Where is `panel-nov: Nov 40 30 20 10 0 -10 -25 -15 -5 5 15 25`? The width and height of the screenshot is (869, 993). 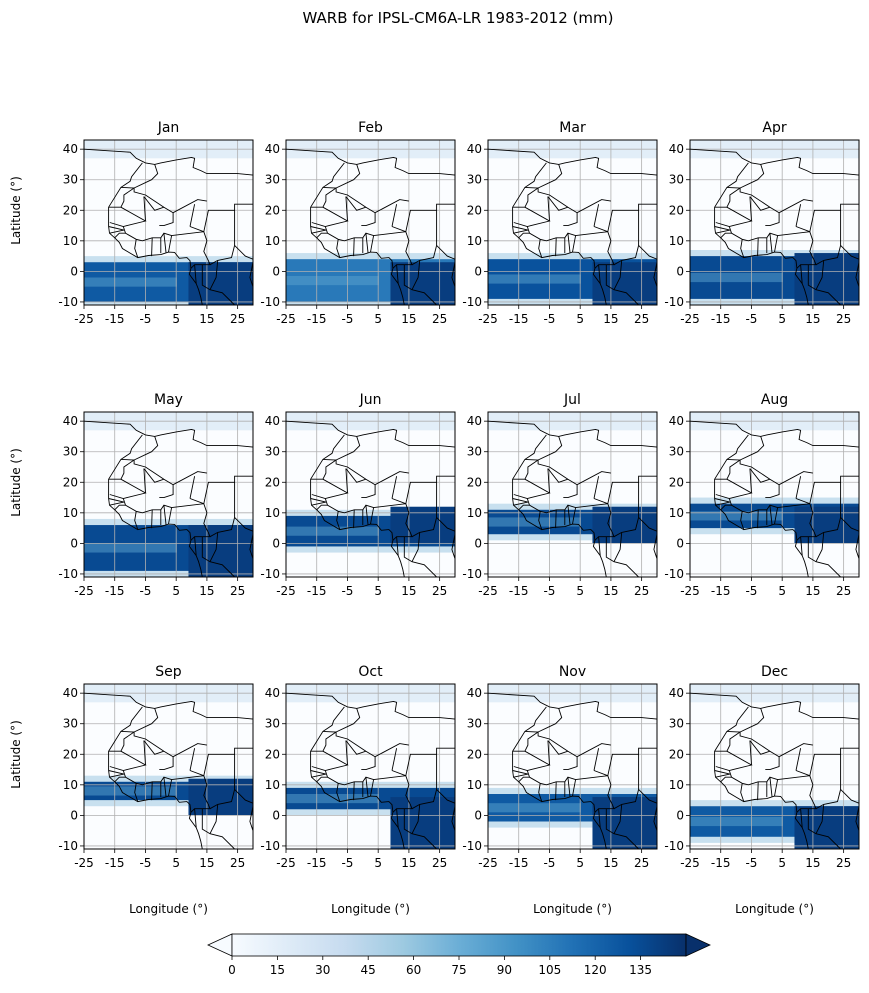
panel-nov: Nov 40 30 20 10 0 -10 -25 -15 -5 5 15 25 is located at coordinates (560, 767).